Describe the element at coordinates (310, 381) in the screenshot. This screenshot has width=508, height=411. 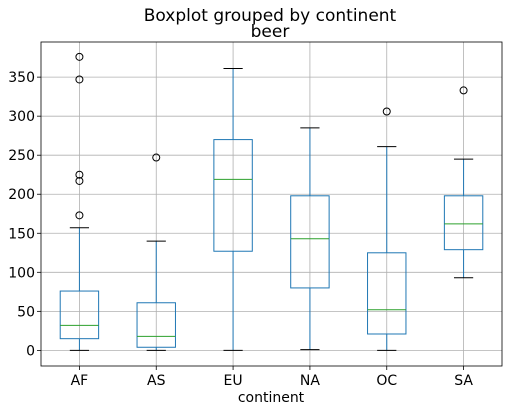
I see `x-tick-label: NA` at that location.